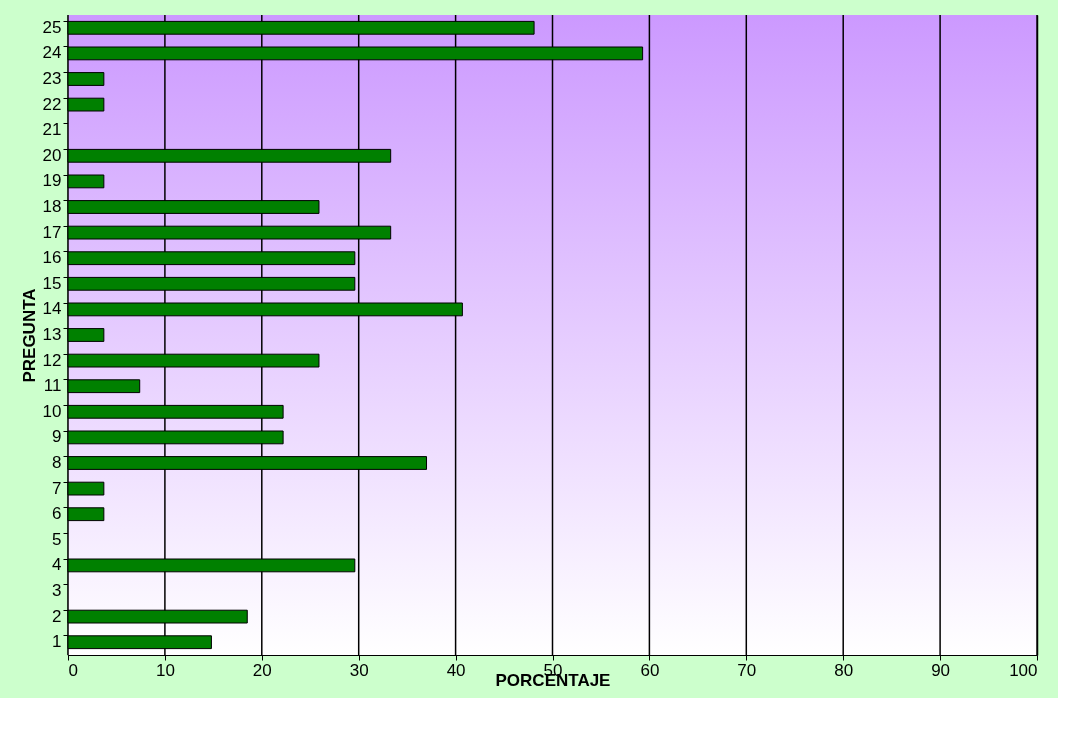  What do you see at coordinates (52, 78) in the screenshot?
I see `y-tick-label: 23` at bounding box center [52, 78].